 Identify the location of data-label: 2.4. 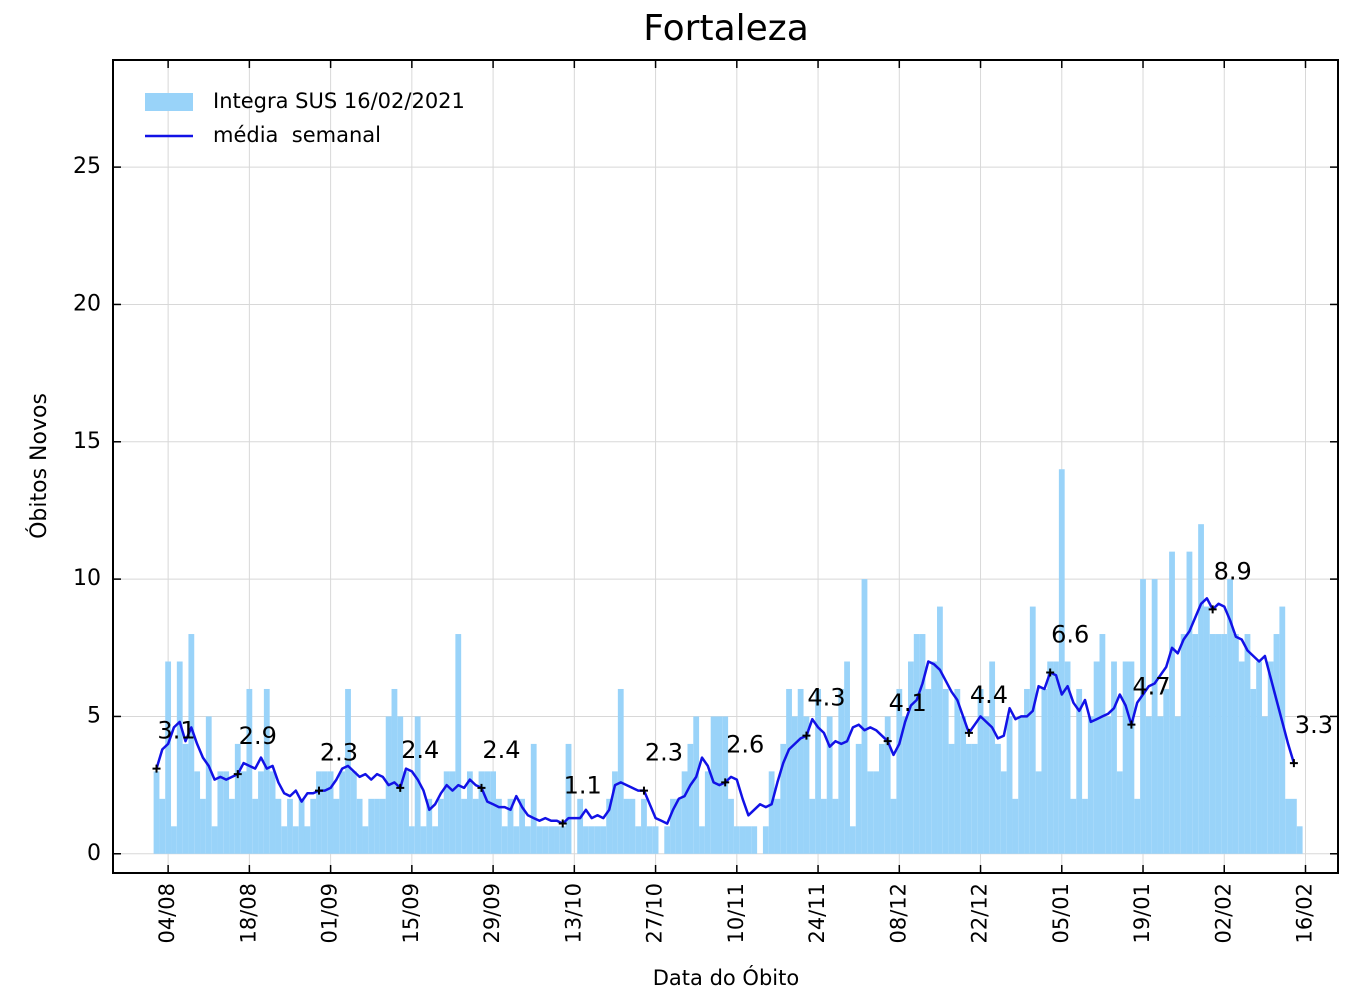
(501, 750).